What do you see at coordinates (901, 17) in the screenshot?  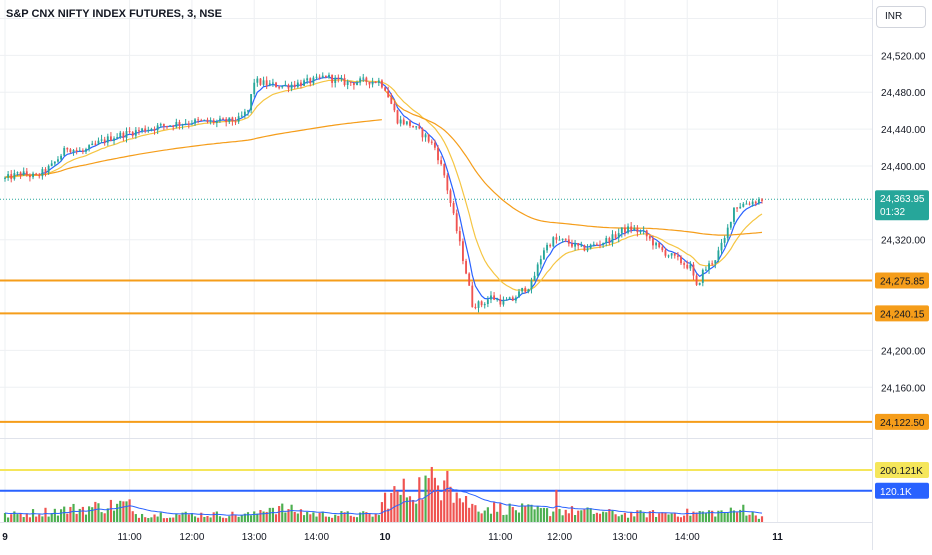 I see `currency-selector: INR` at bounding box center [901, 17].